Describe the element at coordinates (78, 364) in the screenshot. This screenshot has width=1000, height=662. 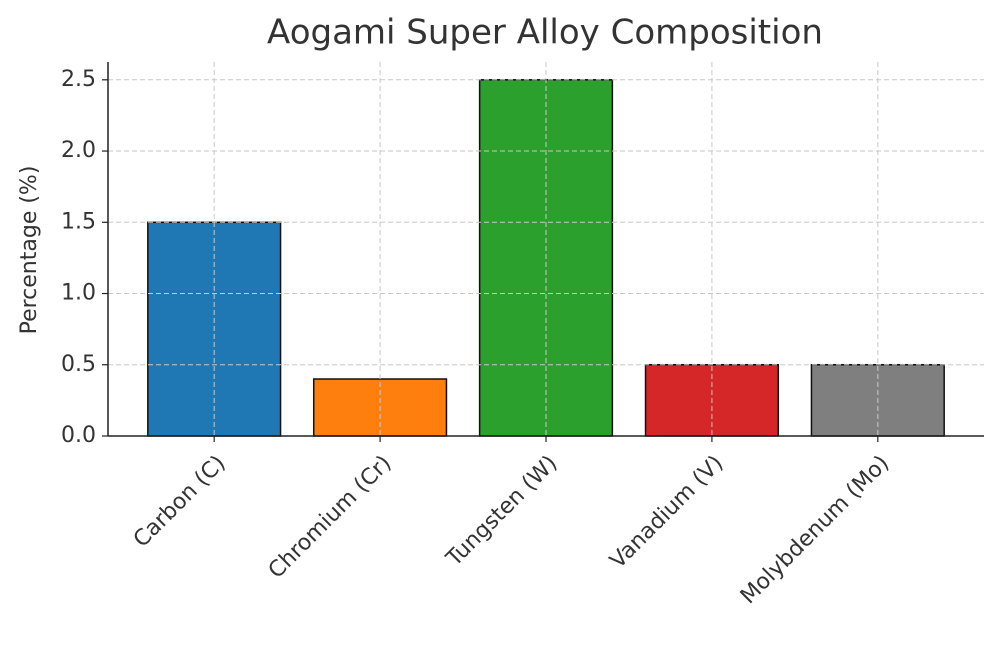
I see `y-tick-label: 0.5` at that location.